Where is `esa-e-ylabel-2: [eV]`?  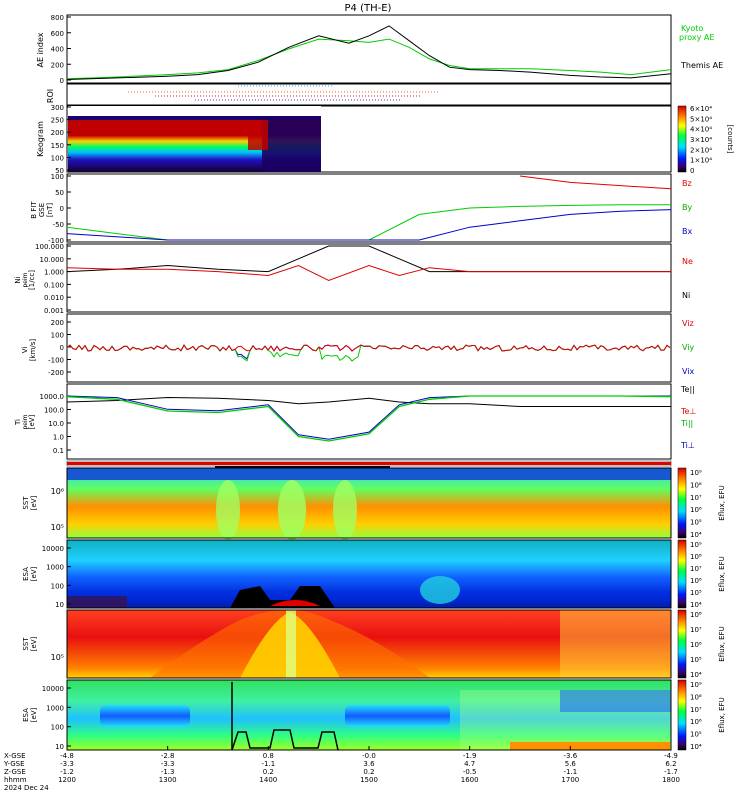
esa-e-ylabel-2: [eV] is located at coordinates (34, 573).